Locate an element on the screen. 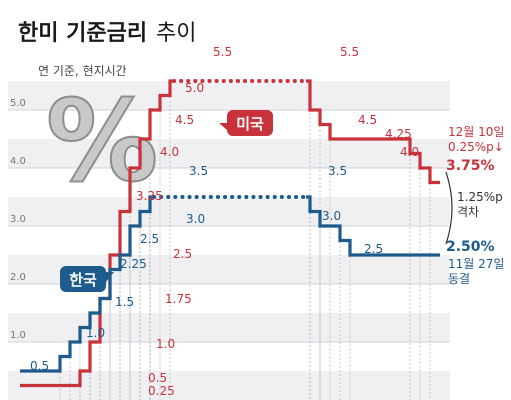 The image size is (511, 400). legend-badge-us: 미국 is located at coordinates (246, 123).